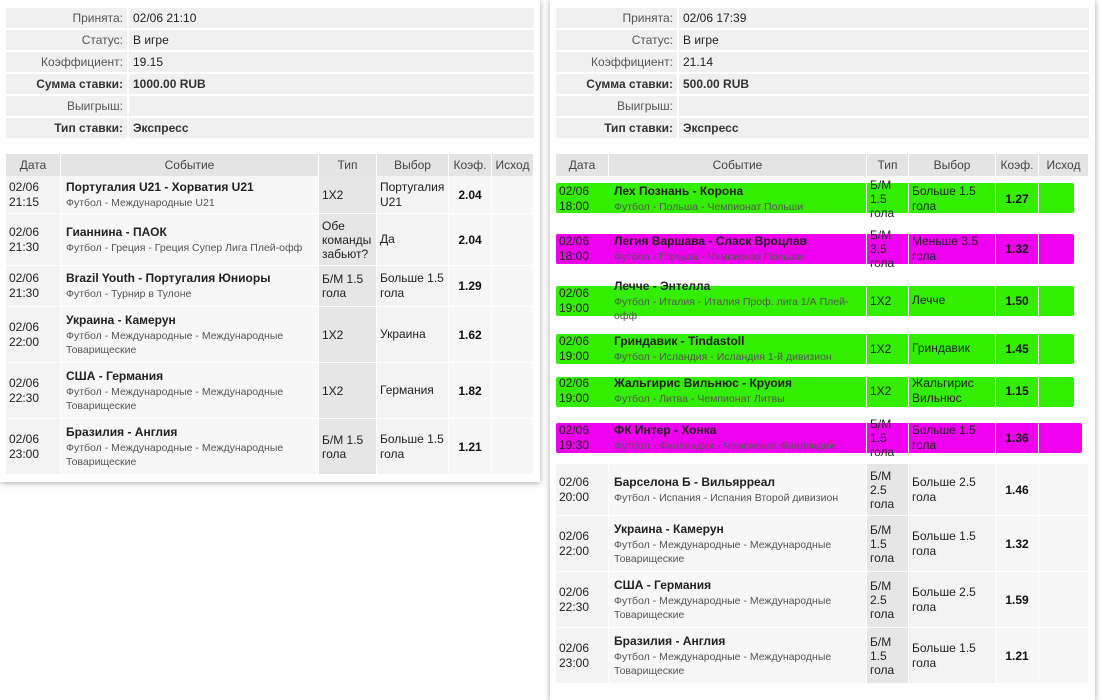 The width and height of the screenshot is (1101, 700). Describe the element at coordinates (270, 84) in the screenshot. I see `summary-row: Сумма ставки: 1000.00 RUB` at that location.